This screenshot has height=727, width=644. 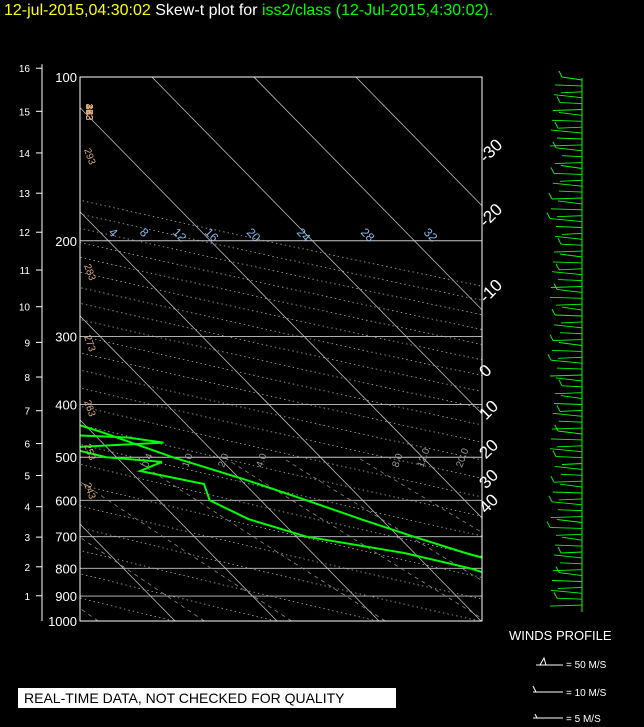 What do you see at coordinates (254, 235) in the screenshot?
I see `mixing-ratio-label: 20` at bounding box center [254, 235].